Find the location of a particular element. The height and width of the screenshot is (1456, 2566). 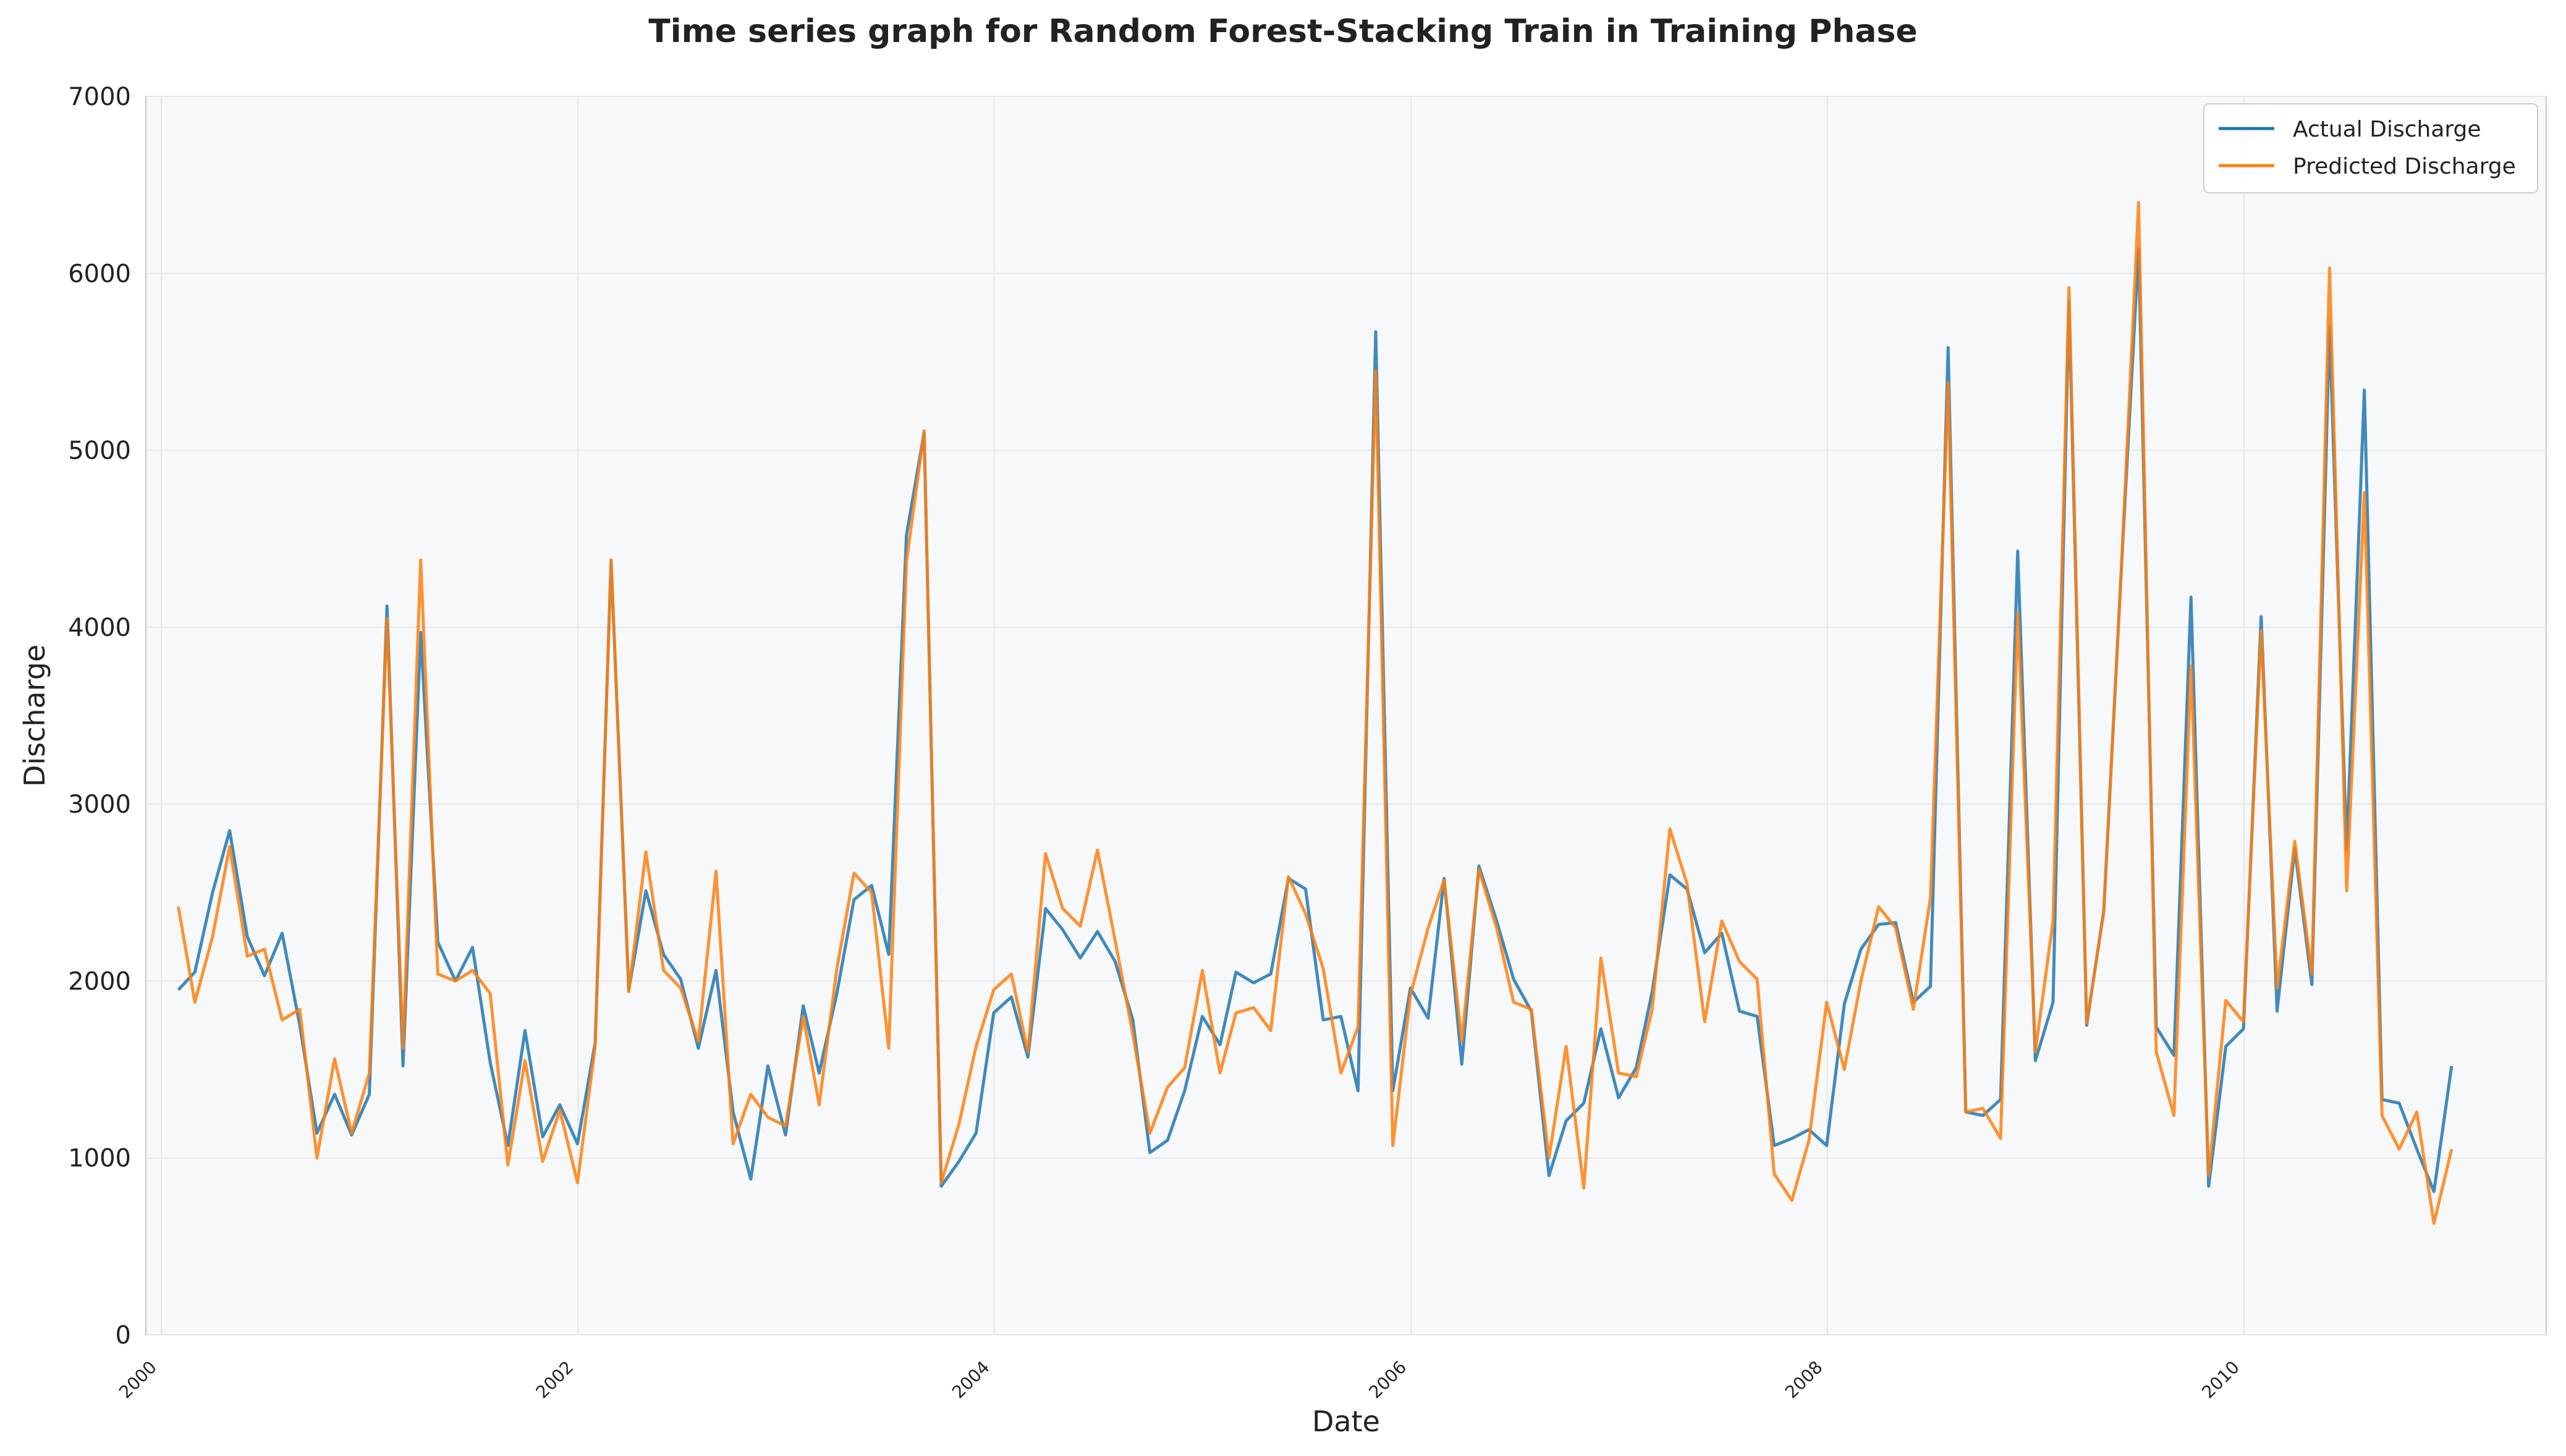

legend-label-actual: Actual Discharge is located at coordinates (2387, 129).